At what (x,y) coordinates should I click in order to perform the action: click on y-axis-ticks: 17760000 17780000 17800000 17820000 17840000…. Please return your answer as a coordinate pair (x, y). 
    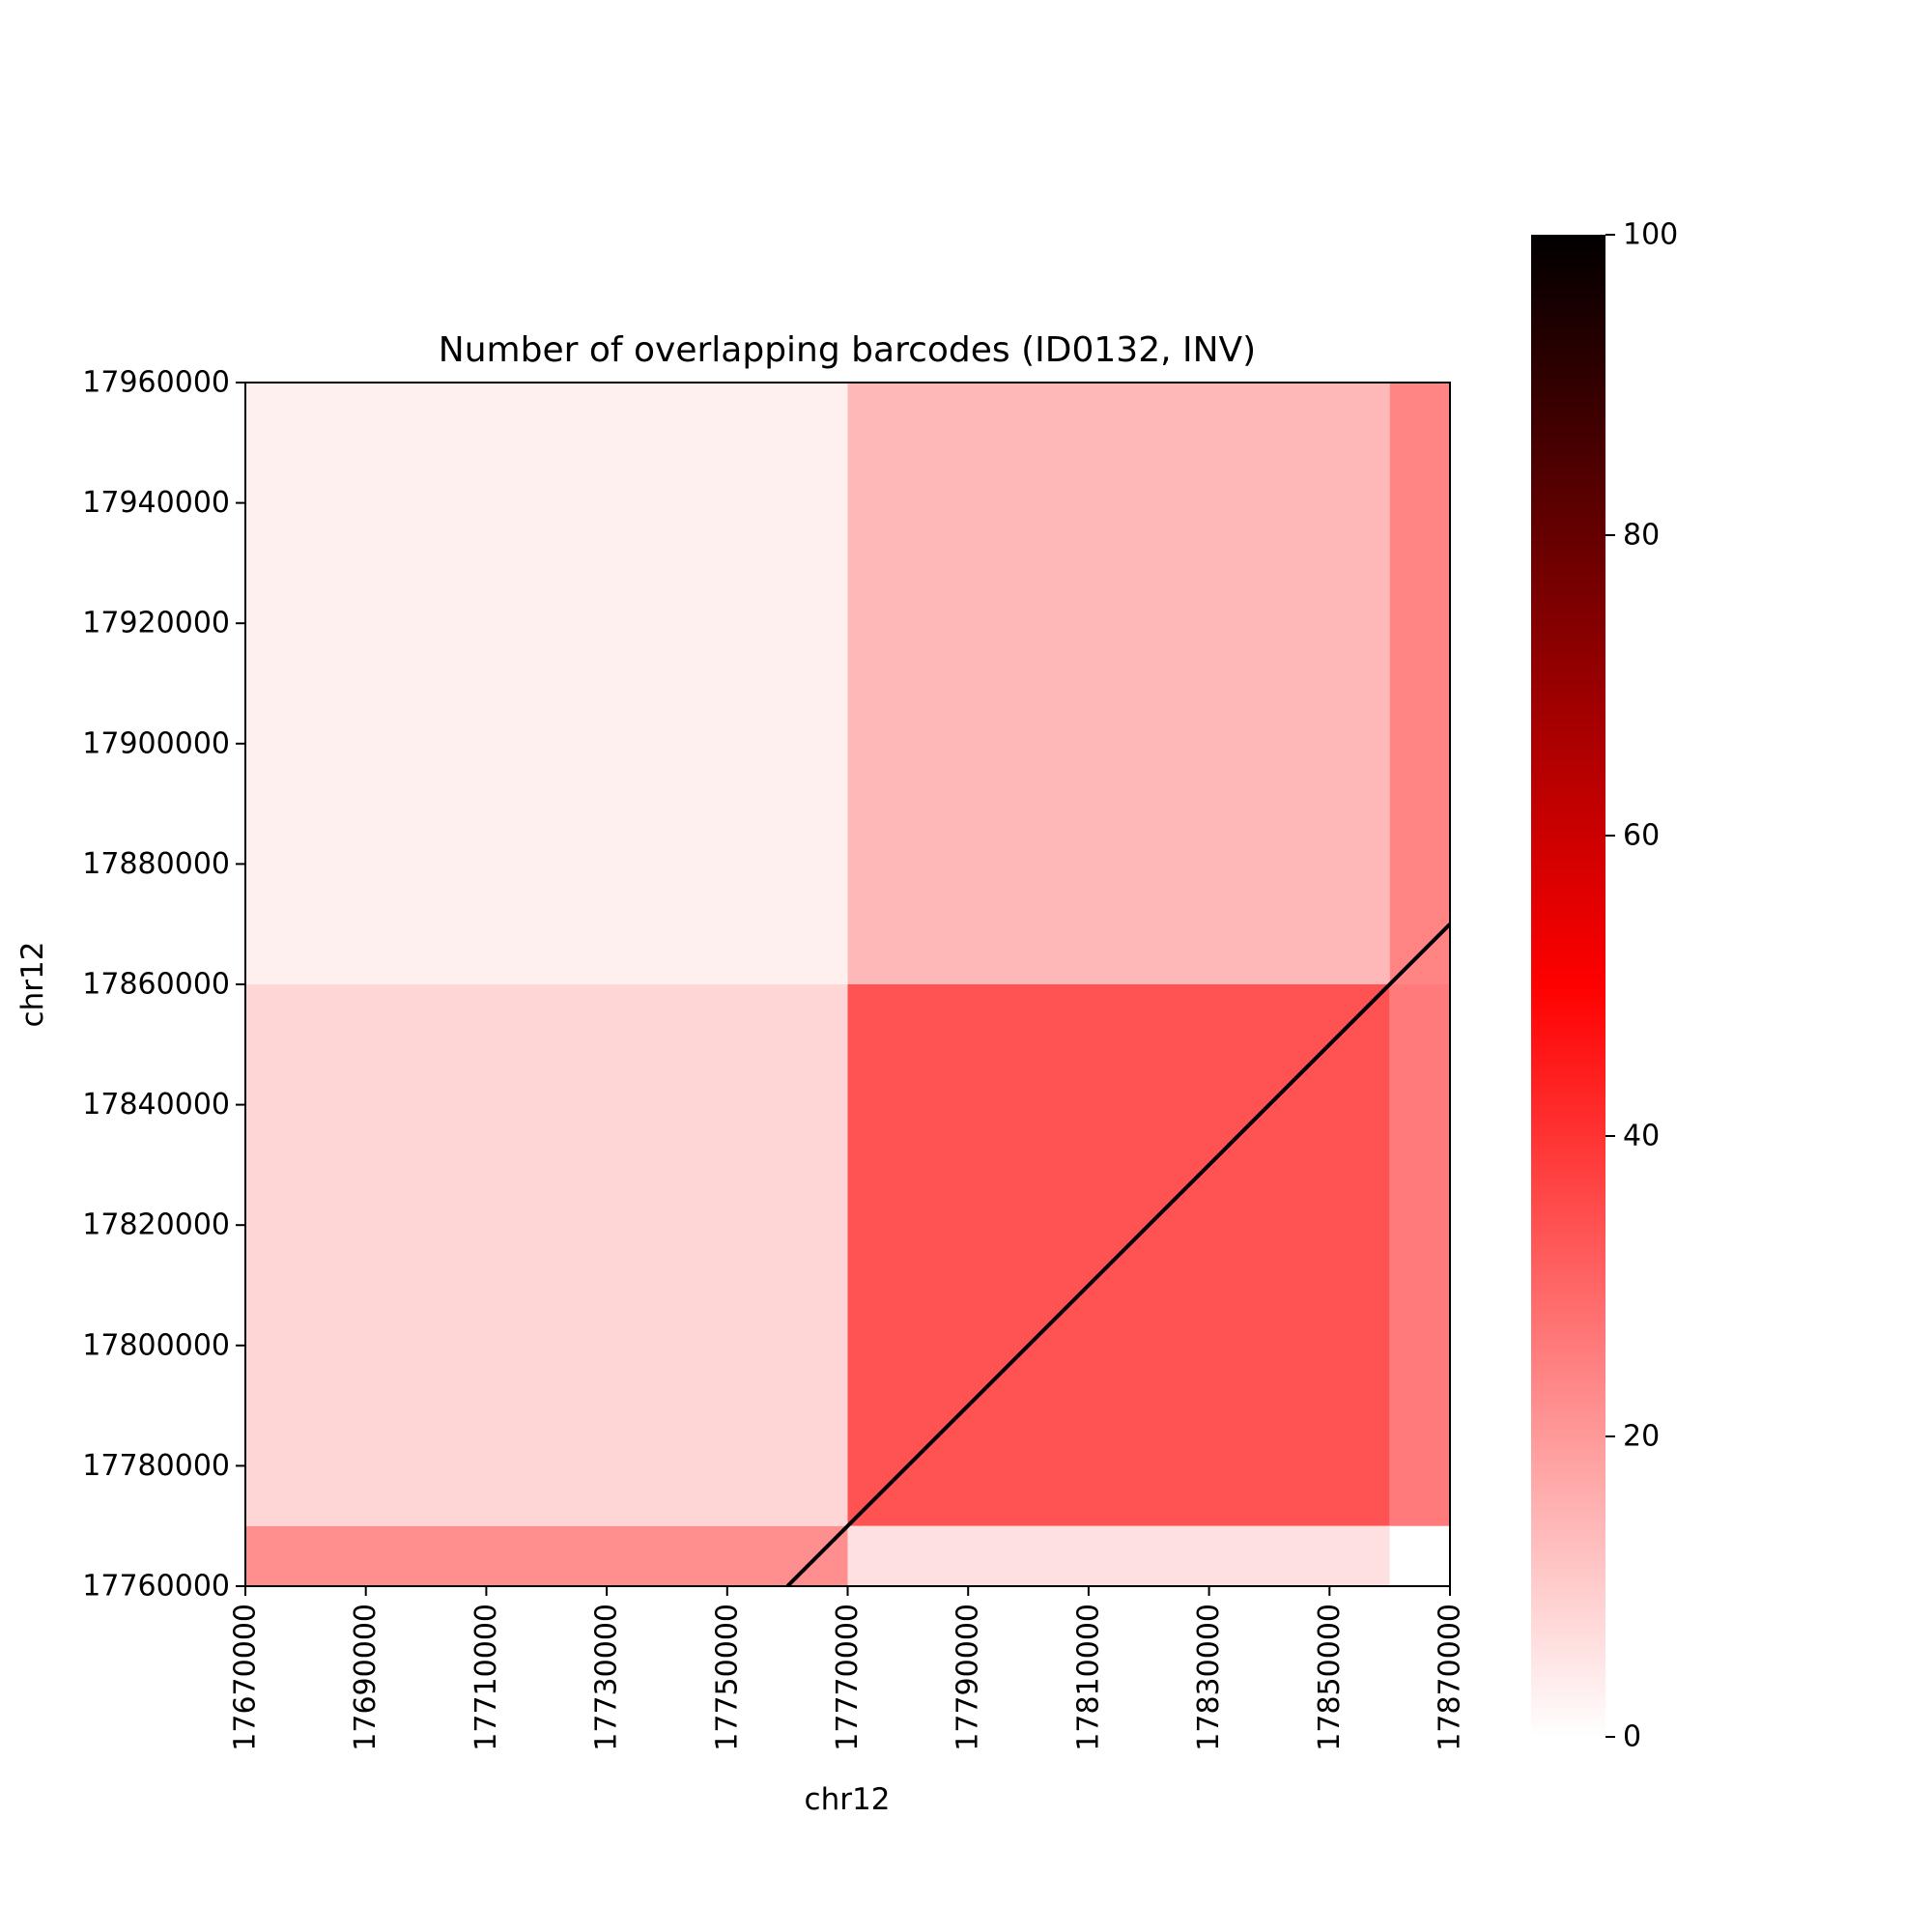
    Looking at the image, I should click on (163, 985).